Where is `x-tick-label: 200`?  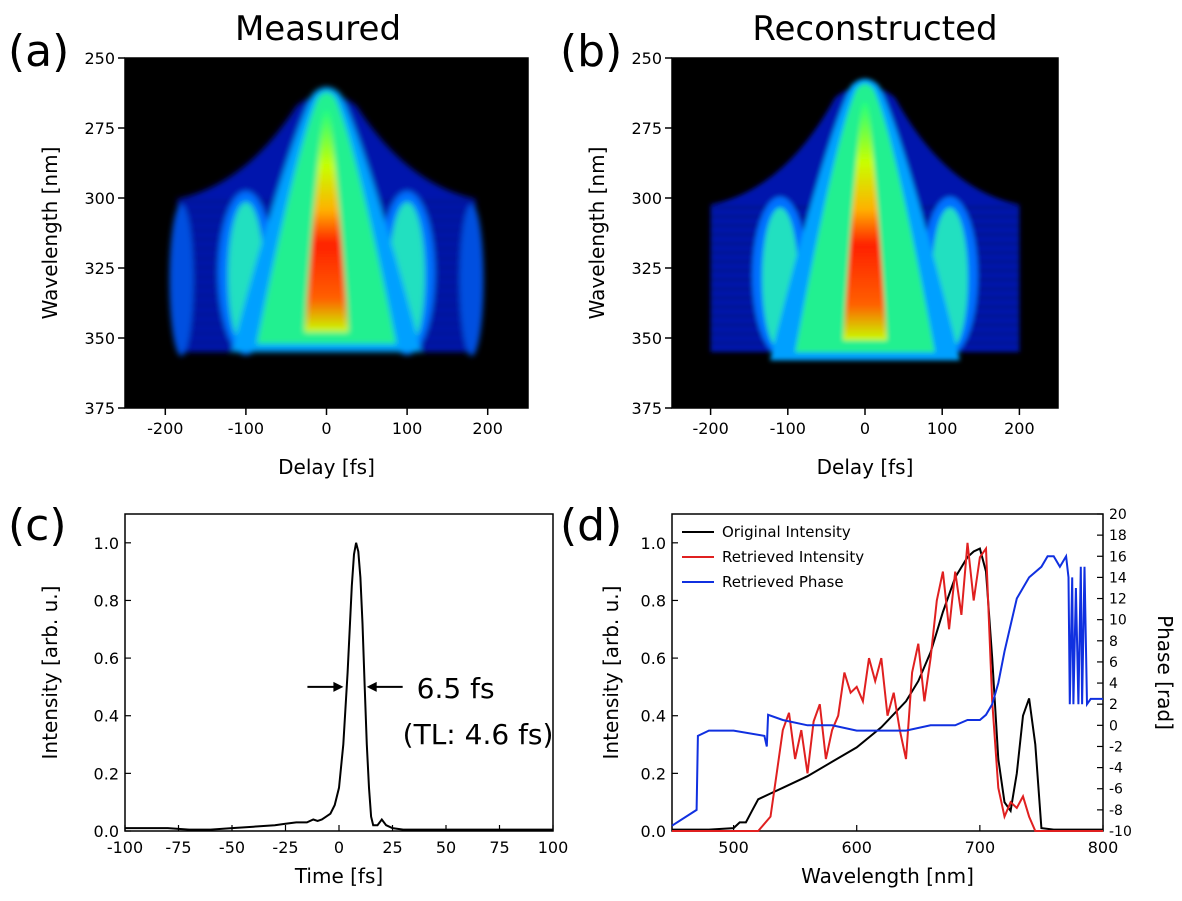 x-tick-label: 200 is located at coordinates (1019, 428).